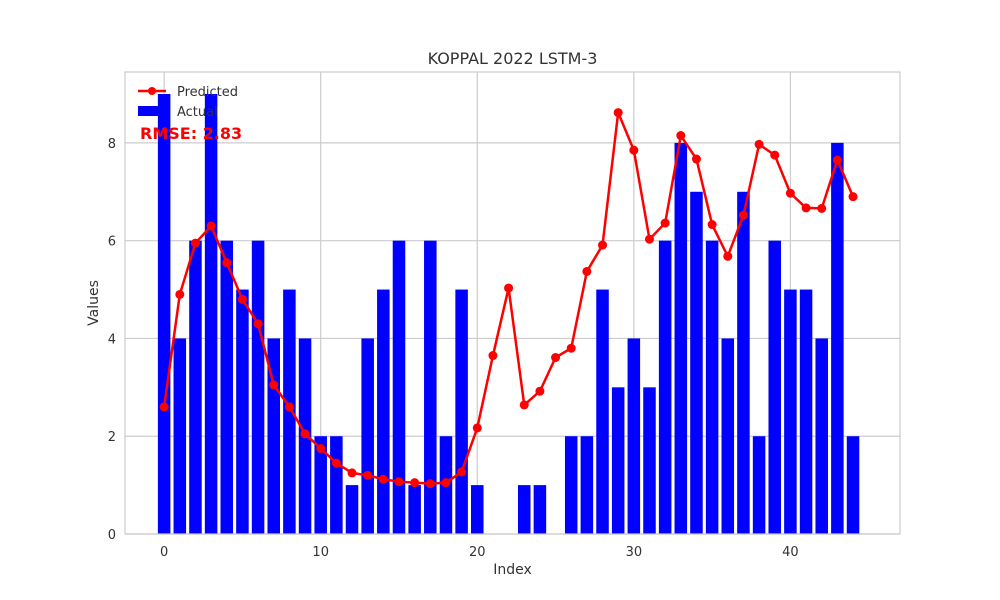 This screenshot has width=1000, height=600. Describe the element at coordinates (513, 58) in the screenshot. I see `chart-title: KOPPAL 2022 LSTM-3` at that location.